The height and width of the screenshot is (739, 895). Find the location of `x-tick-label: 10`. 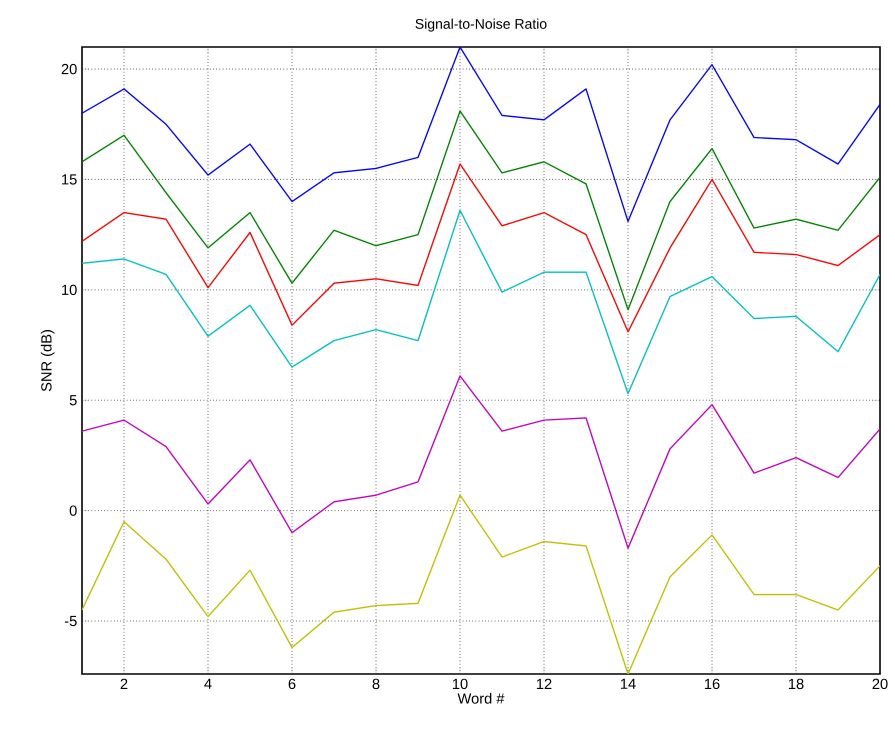

x-tick-label: 10 is located at coordinates (460, 684).